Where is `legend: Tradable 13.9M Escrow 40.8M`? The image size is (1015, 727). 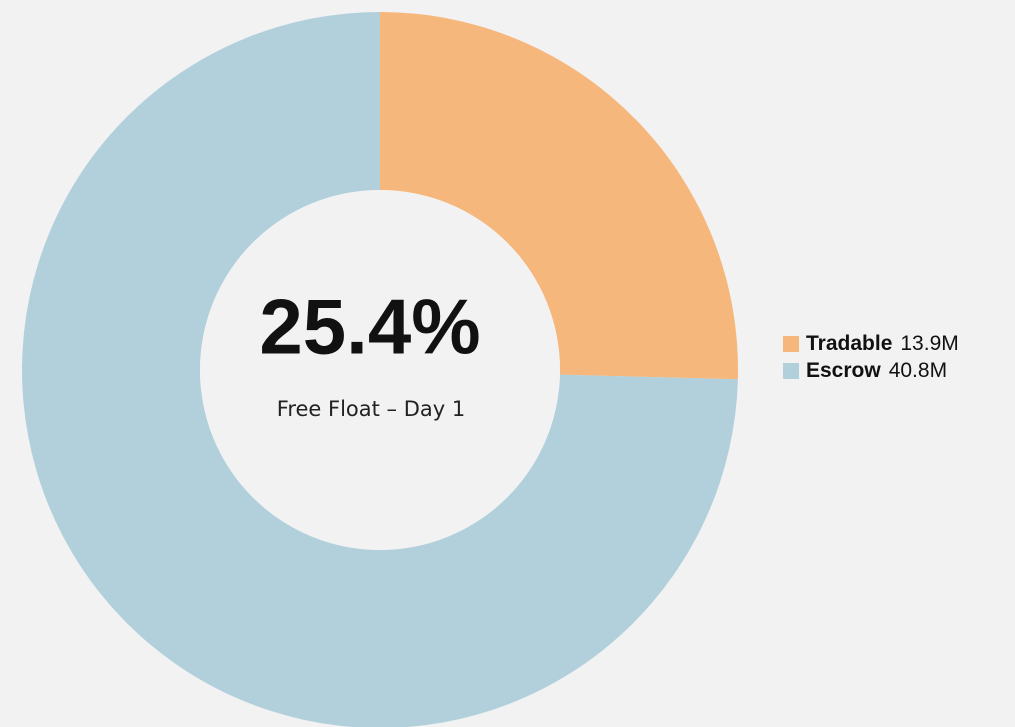 legend: Tradable 13.9M Escrow 40.8M is located at coordinates (871, 357).